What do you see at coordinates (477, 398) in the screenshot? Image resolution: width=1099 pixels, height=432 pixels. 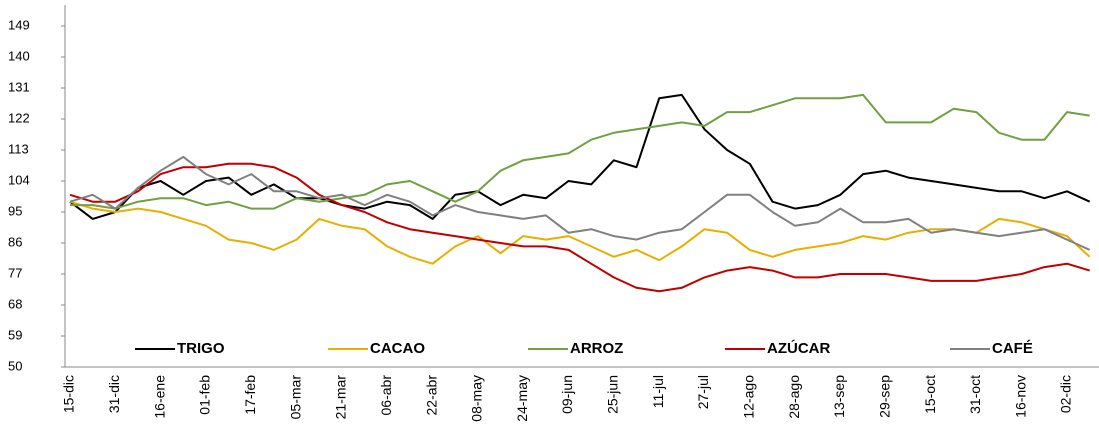 I see `x-tick-label: 08-may` at bounding box center [477, 398].